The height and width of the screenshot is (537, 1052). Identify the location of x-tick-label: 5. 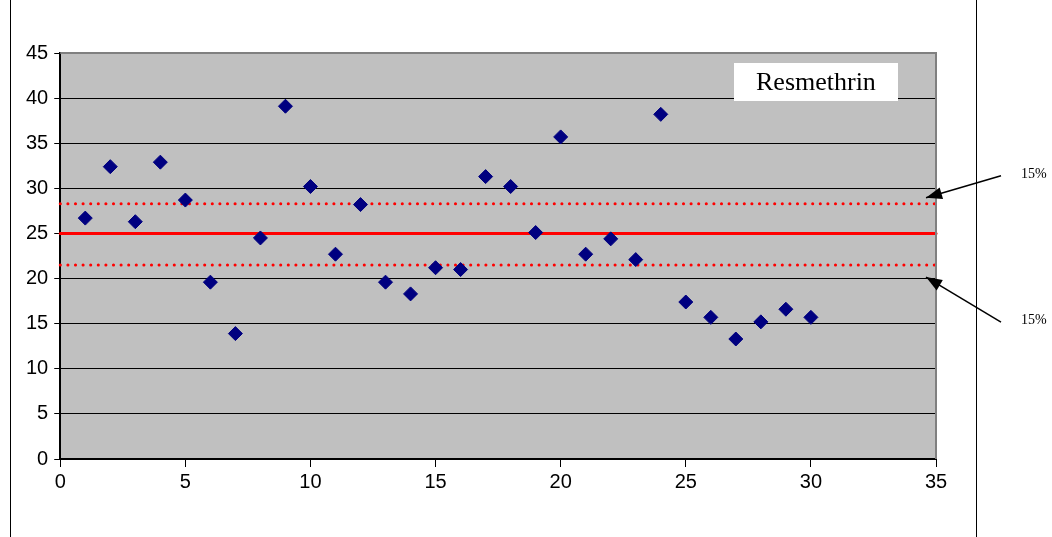
(185, 480).